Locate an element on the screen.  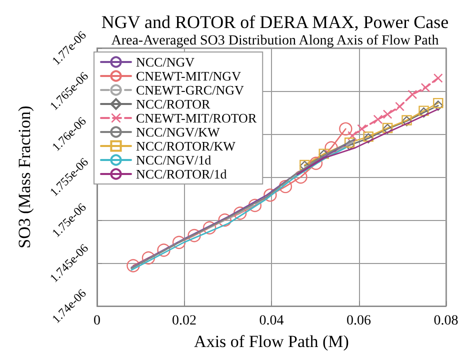
legend-label: NCC/NGV/KW is located at coordinates (178, 132).